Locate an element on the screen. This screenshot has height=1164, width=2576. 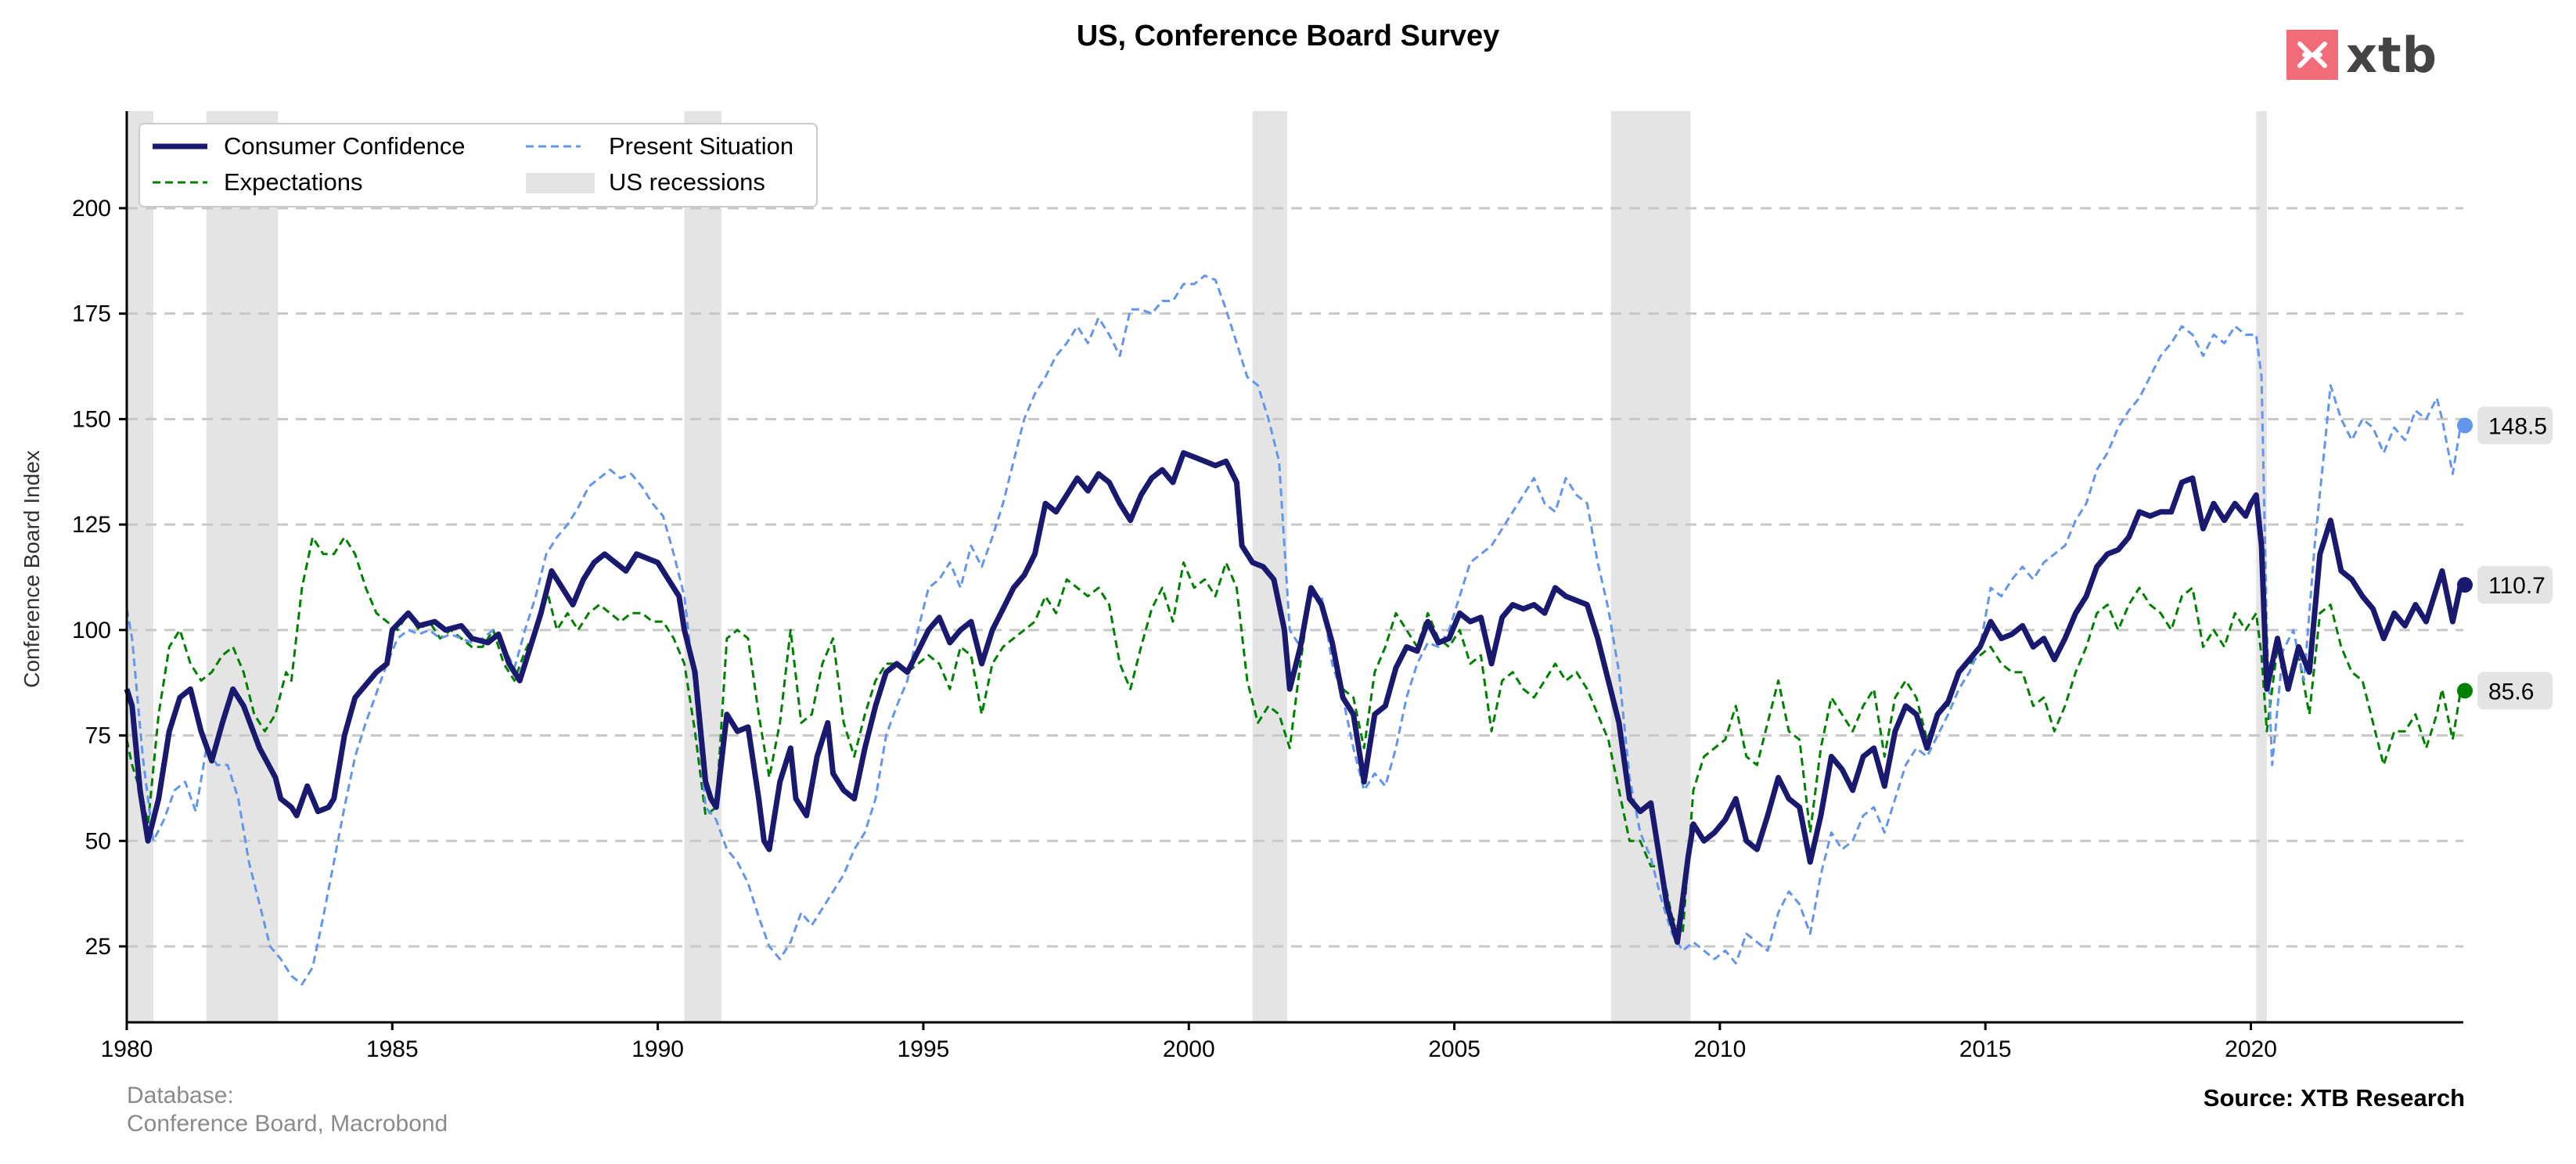
end-label-expectations: 85.6 is located at coordinates (2511, 692).